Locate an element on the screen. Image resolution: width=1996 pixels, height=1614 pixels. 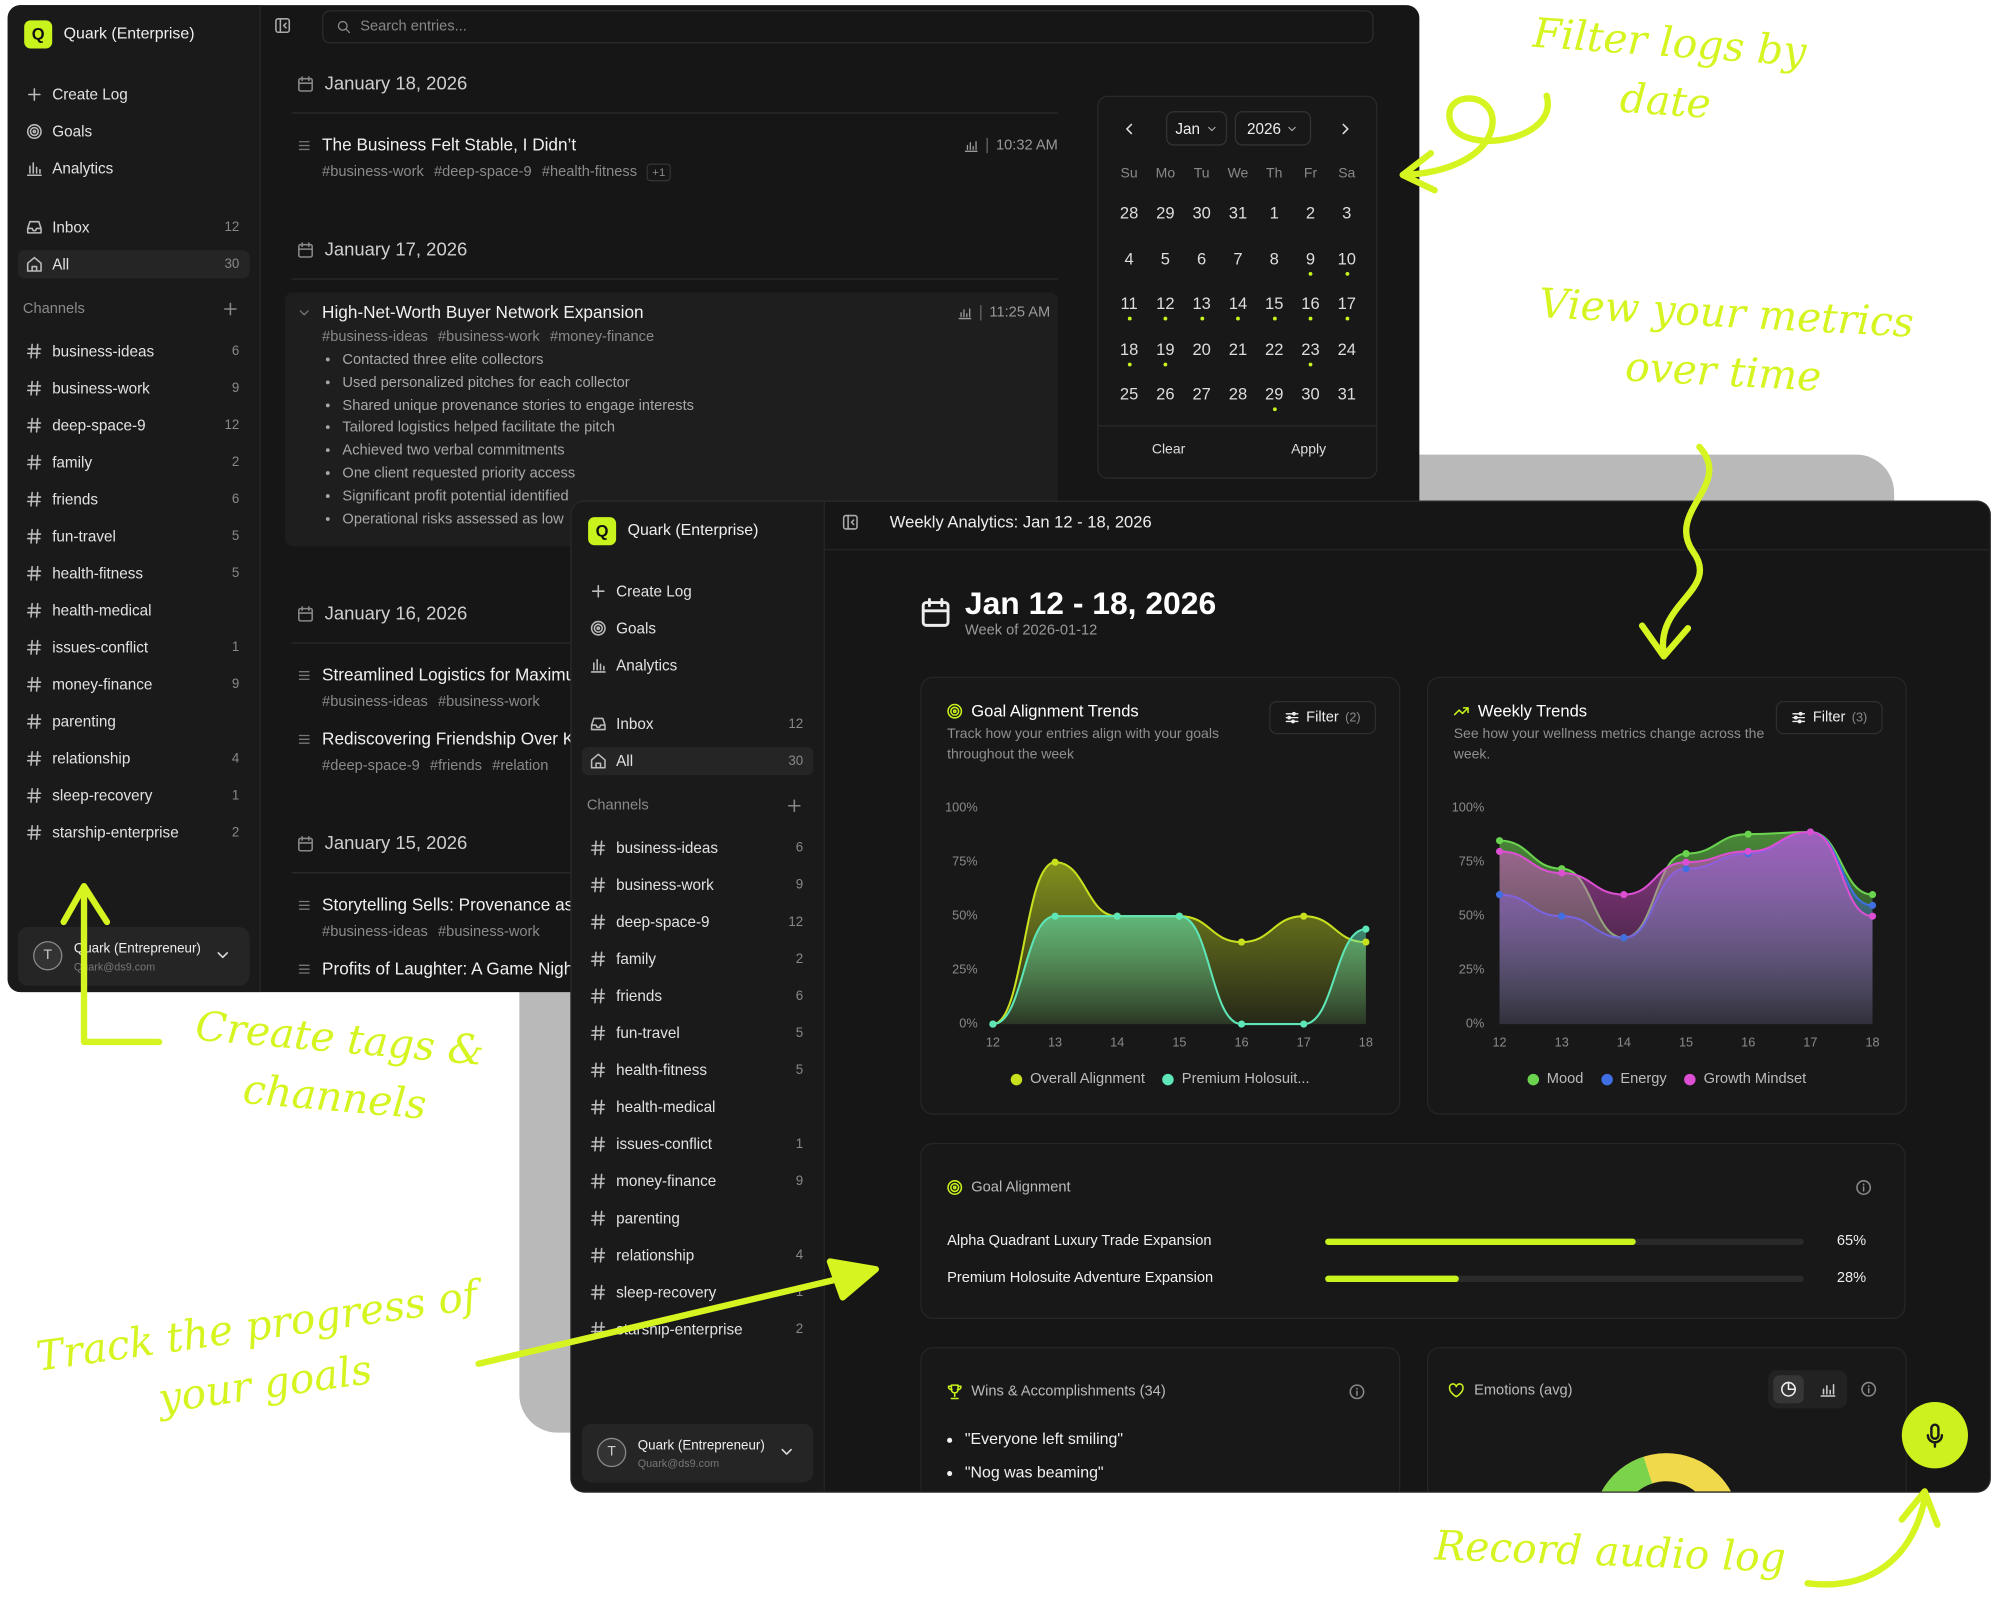
calendar-day: 18 is located at coordinates (1129, 349).